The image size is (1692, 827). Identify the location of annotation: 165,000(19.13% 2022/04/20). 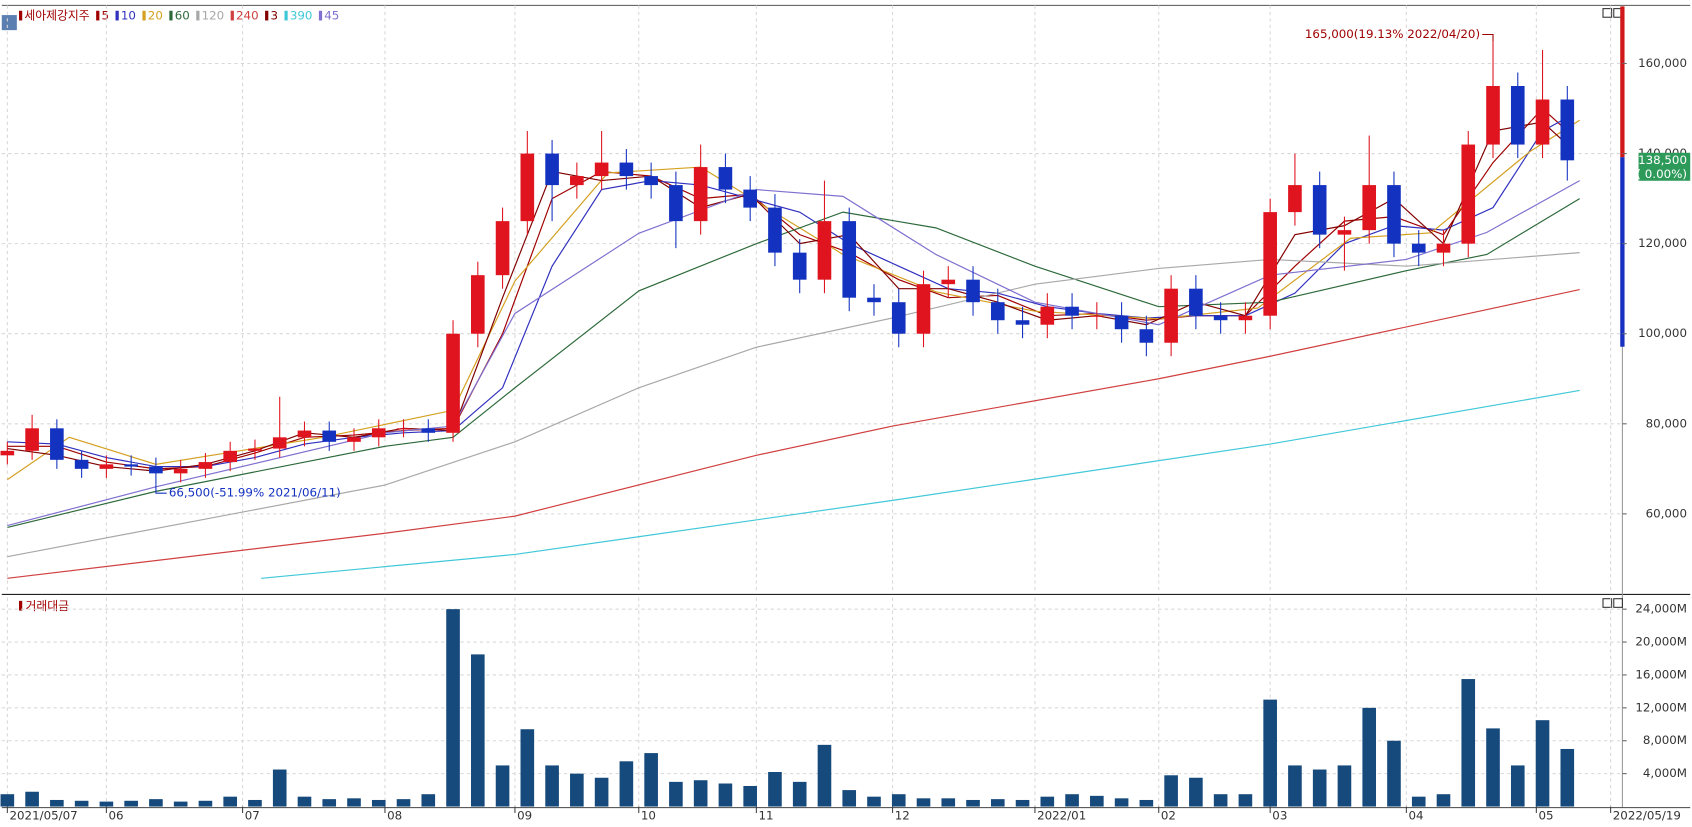
(1392, 34).